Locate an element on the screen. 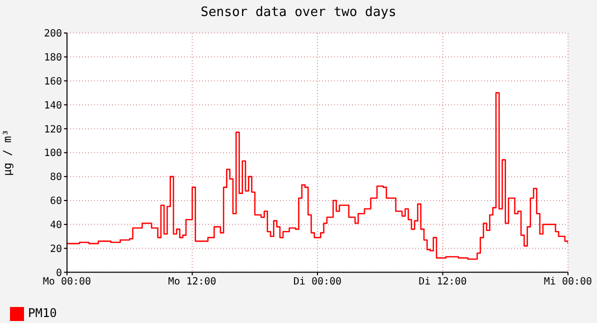 This screenshot has height=323, width=597. y-tick-label: 40 is located at coordinates (56, 225).